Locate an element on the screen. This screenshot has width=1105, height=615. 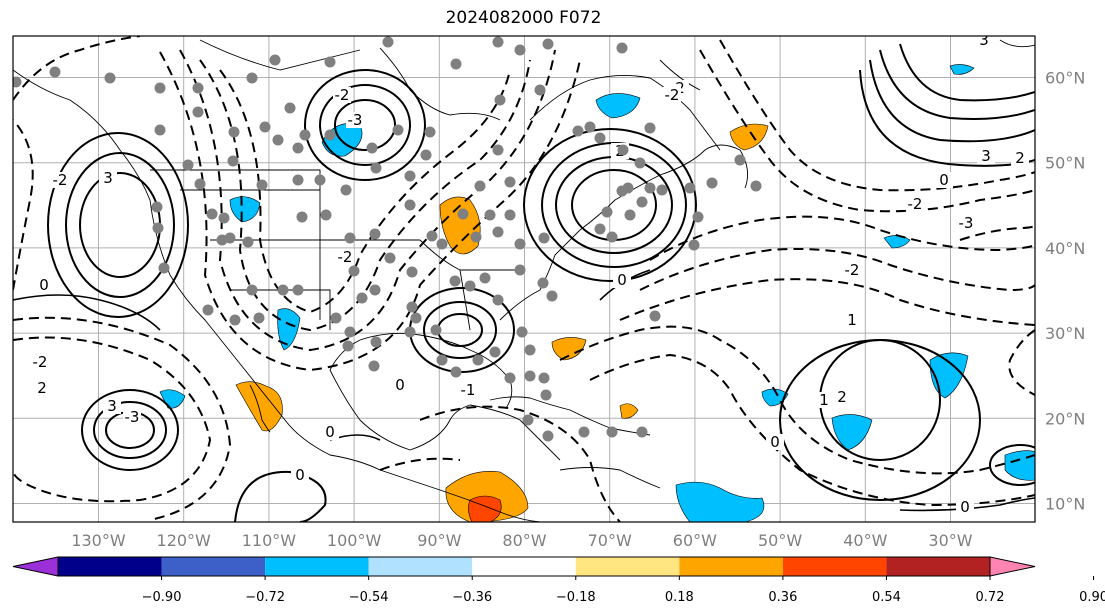
lon-tick-label: 30°W is located at coordinates (950, 540).